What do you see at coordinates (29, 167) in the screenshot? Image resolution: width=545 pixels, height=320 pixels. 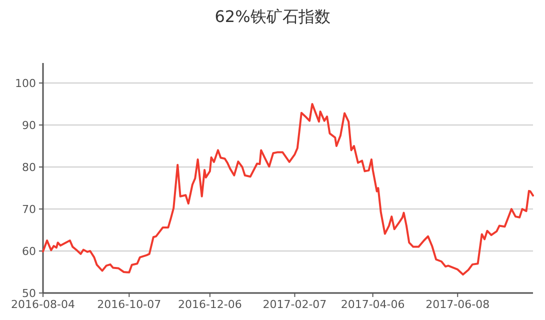 I see `y-tick-label: 80` at bounding box center [29, 167].